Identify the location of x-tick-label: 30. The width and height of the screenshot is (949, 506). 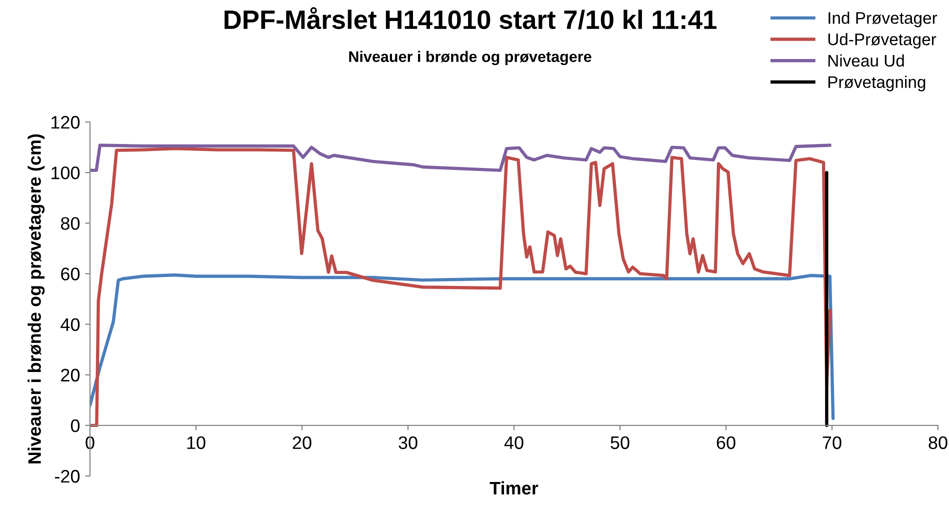
(408, 443).